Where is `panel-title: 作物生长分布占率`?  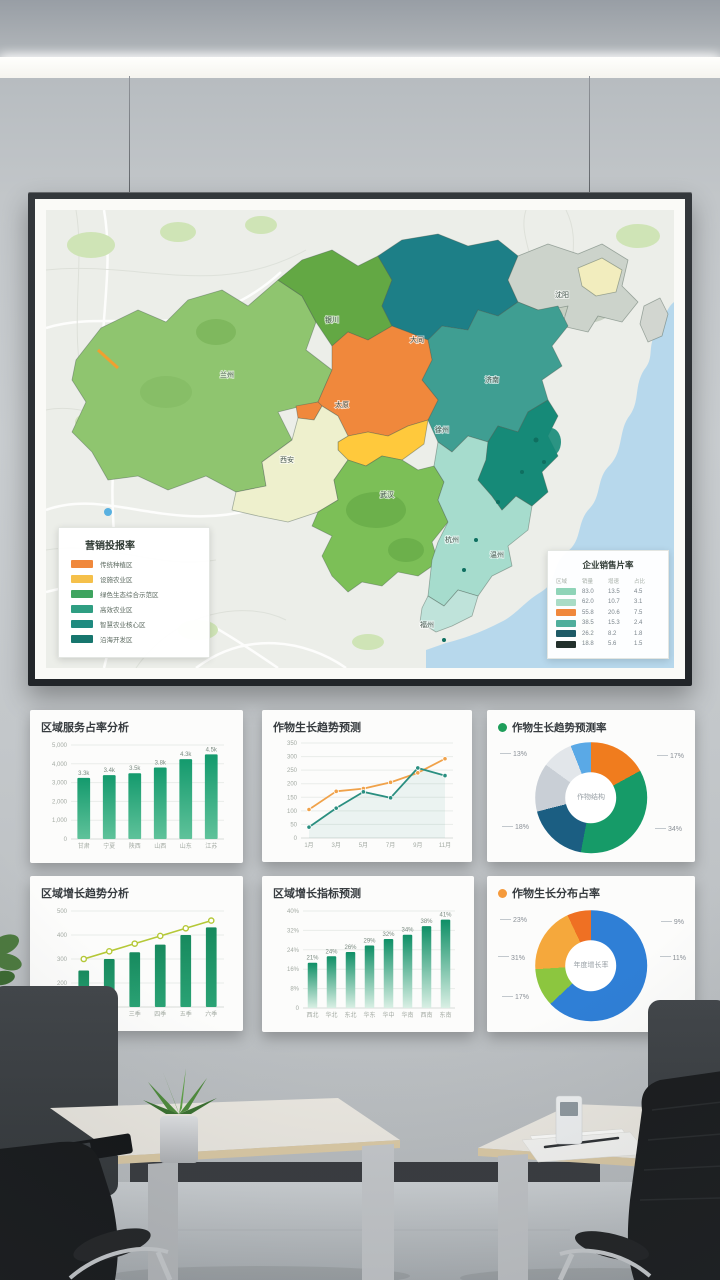
panel-title: 作物生长分布占率 is located at coordinates (591, 893).